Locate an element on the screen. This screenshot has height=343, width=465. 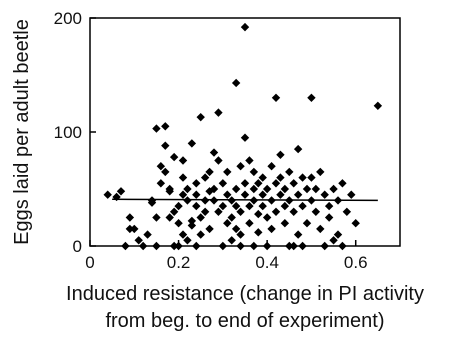
x-tick-label: 0.2 is located at coordinates (179, 262).